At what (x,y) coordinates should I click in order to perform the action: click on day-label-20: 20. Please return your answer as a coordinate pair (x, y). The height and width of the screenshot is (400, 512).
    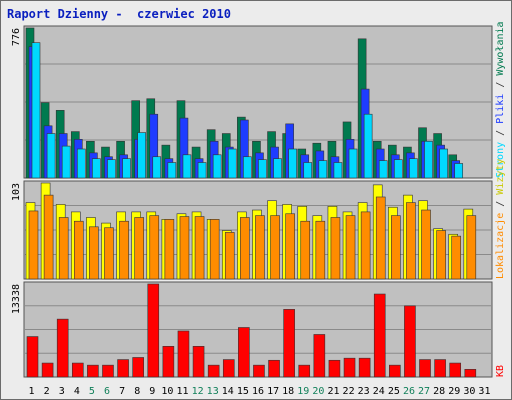
    Looking at the image, I should click on (318, 391).